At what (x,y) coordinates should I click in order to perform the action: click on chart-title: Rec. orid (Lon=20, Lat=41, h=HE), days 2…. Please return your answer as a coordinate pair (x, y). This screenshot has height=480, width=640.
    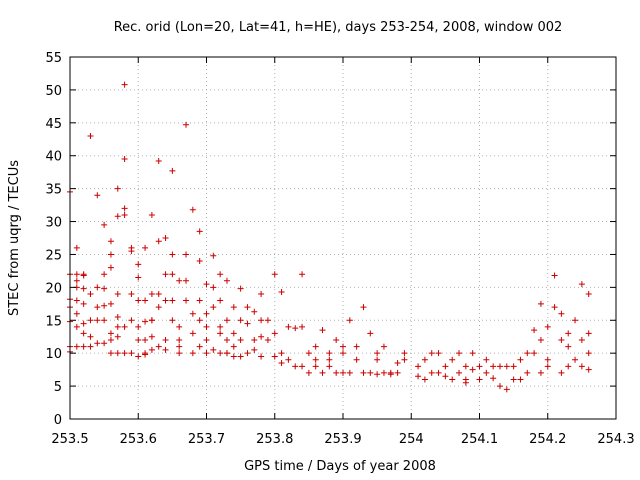
    Looking at the image, I should click on (338, 27).